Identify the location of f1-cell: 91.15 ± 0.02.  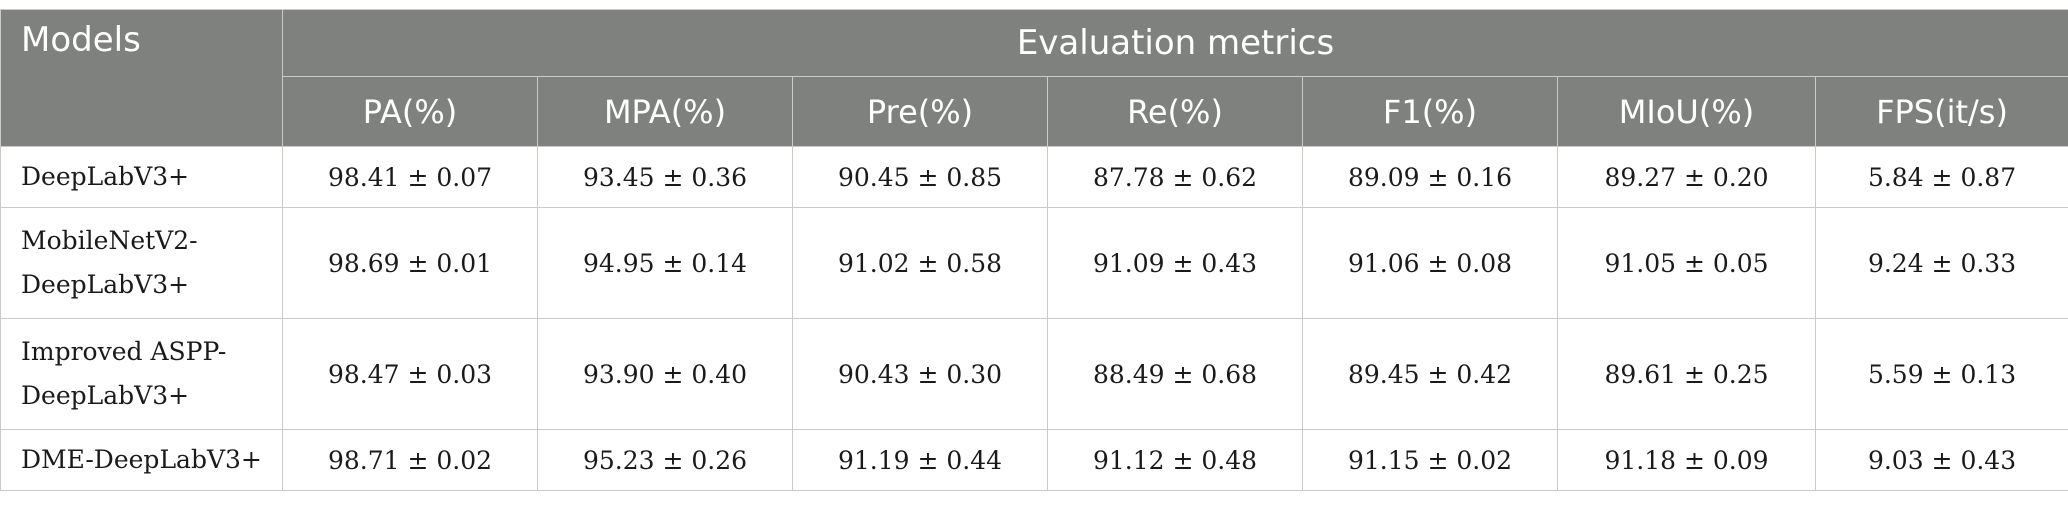
(1430, 460).